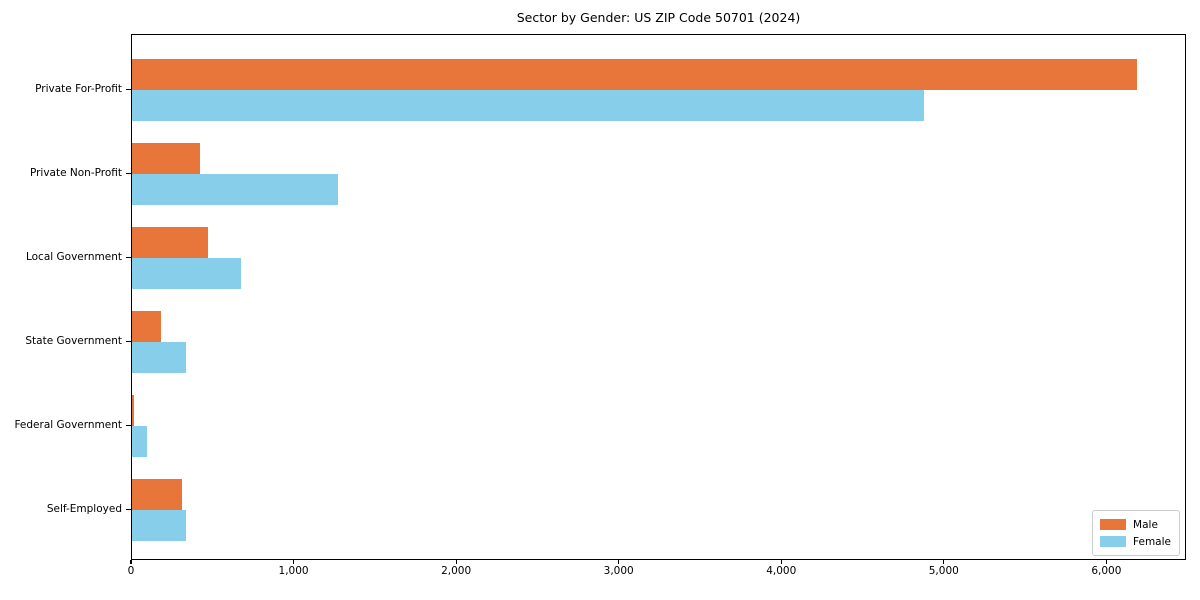 This screenshot has height=600, width=1200. Describe the element at coordinates (131, 571) in the screenshot. I see `x-tick-label-0: 0` at that location.